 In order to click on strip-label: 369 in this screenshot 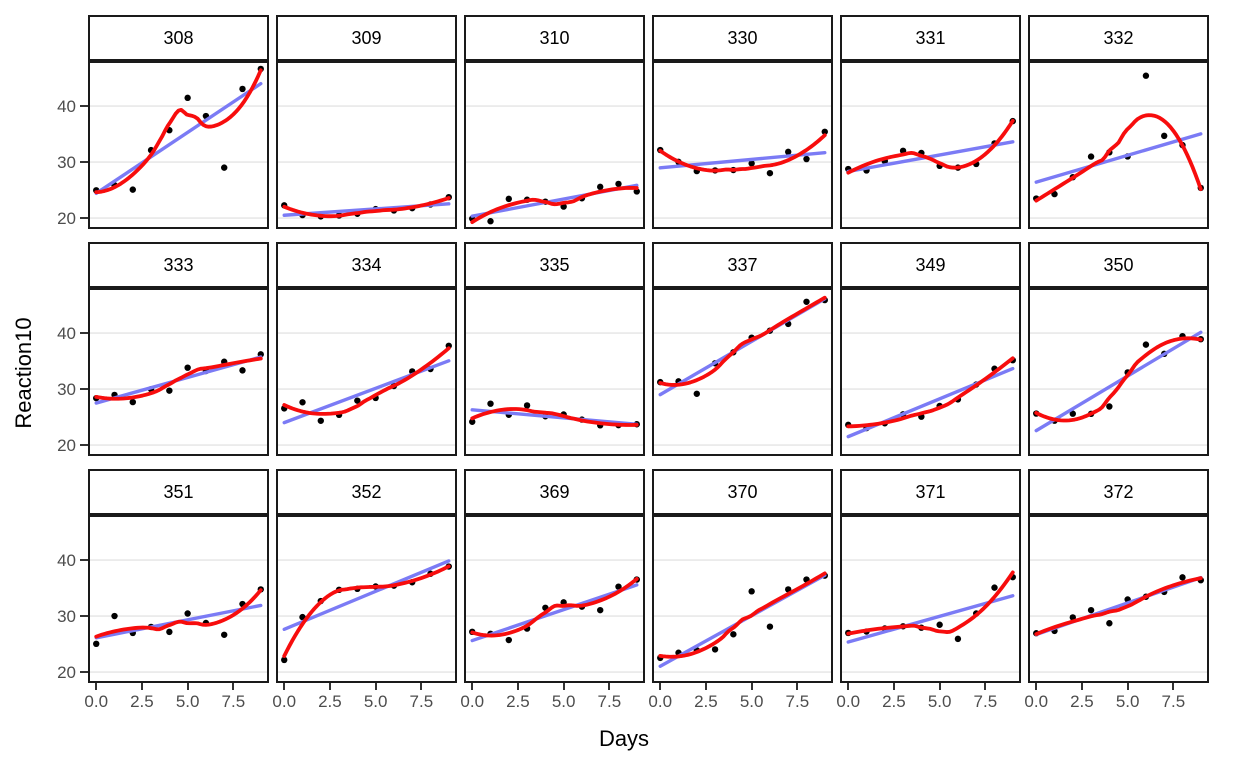, I will do `click(554, 491)`.